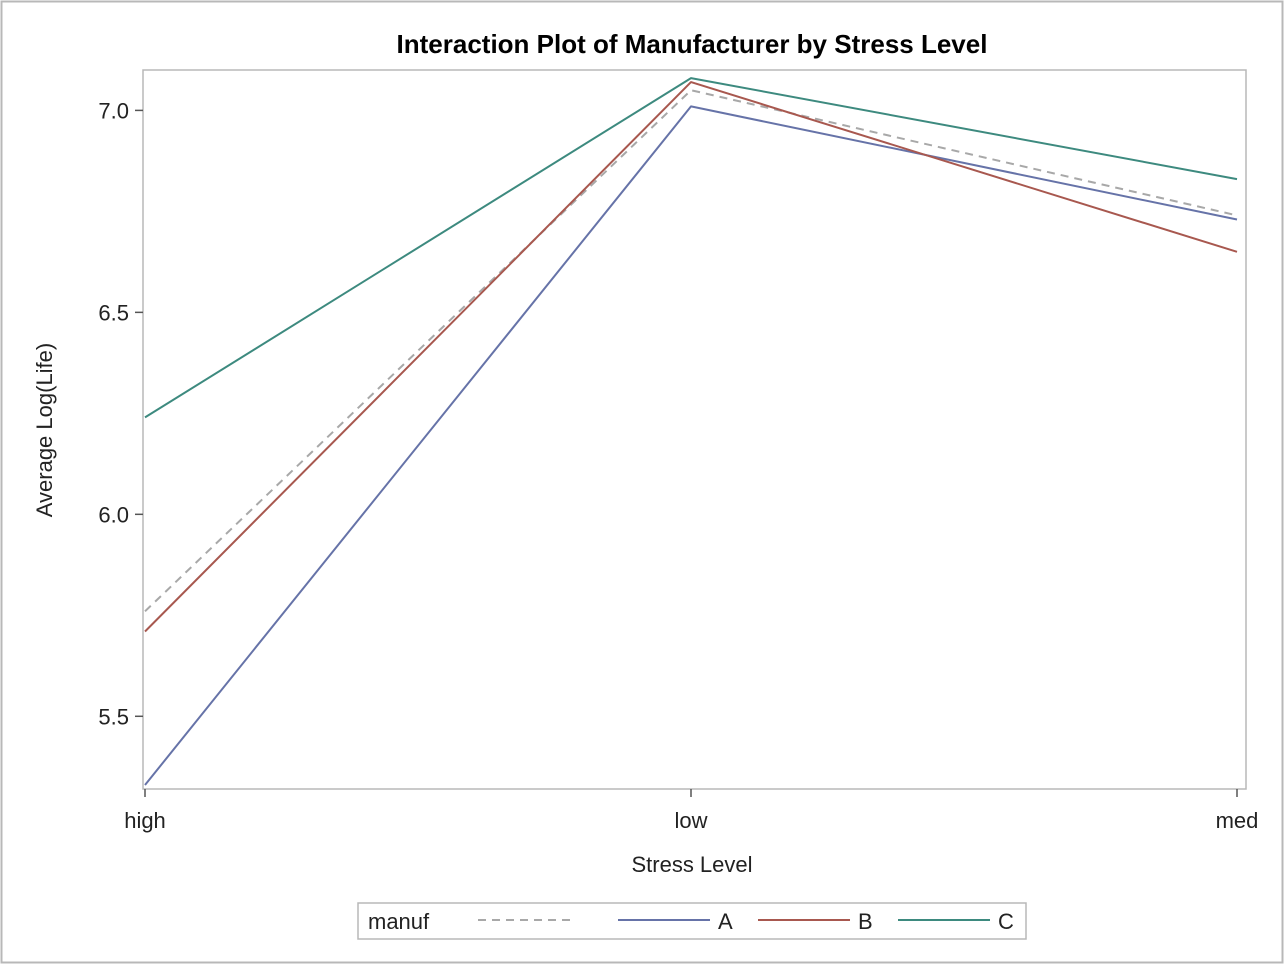 This screenshot has width=1284, height=964. I want to click on y-tick-label: 6.0, so click(113, 514).